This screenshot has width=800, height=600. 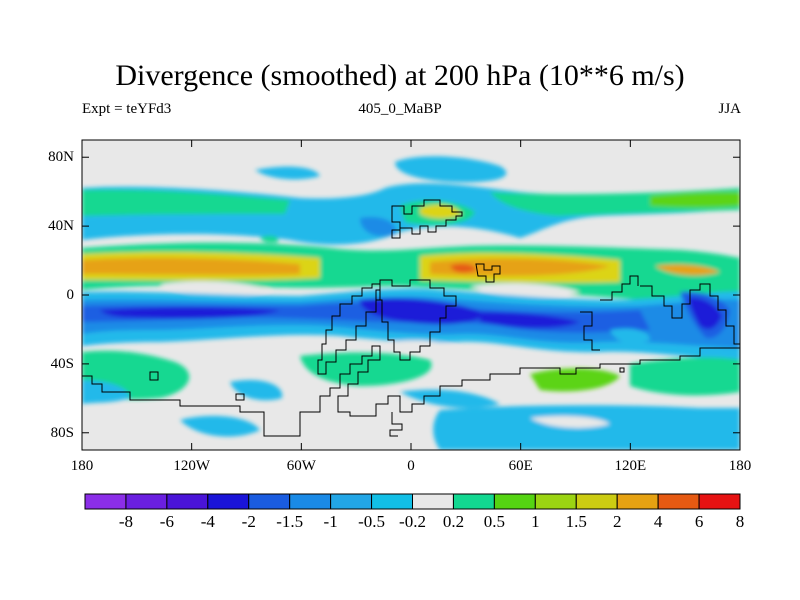 I want to click on lon-tick-label: 120E, so click(x=630, y=466).